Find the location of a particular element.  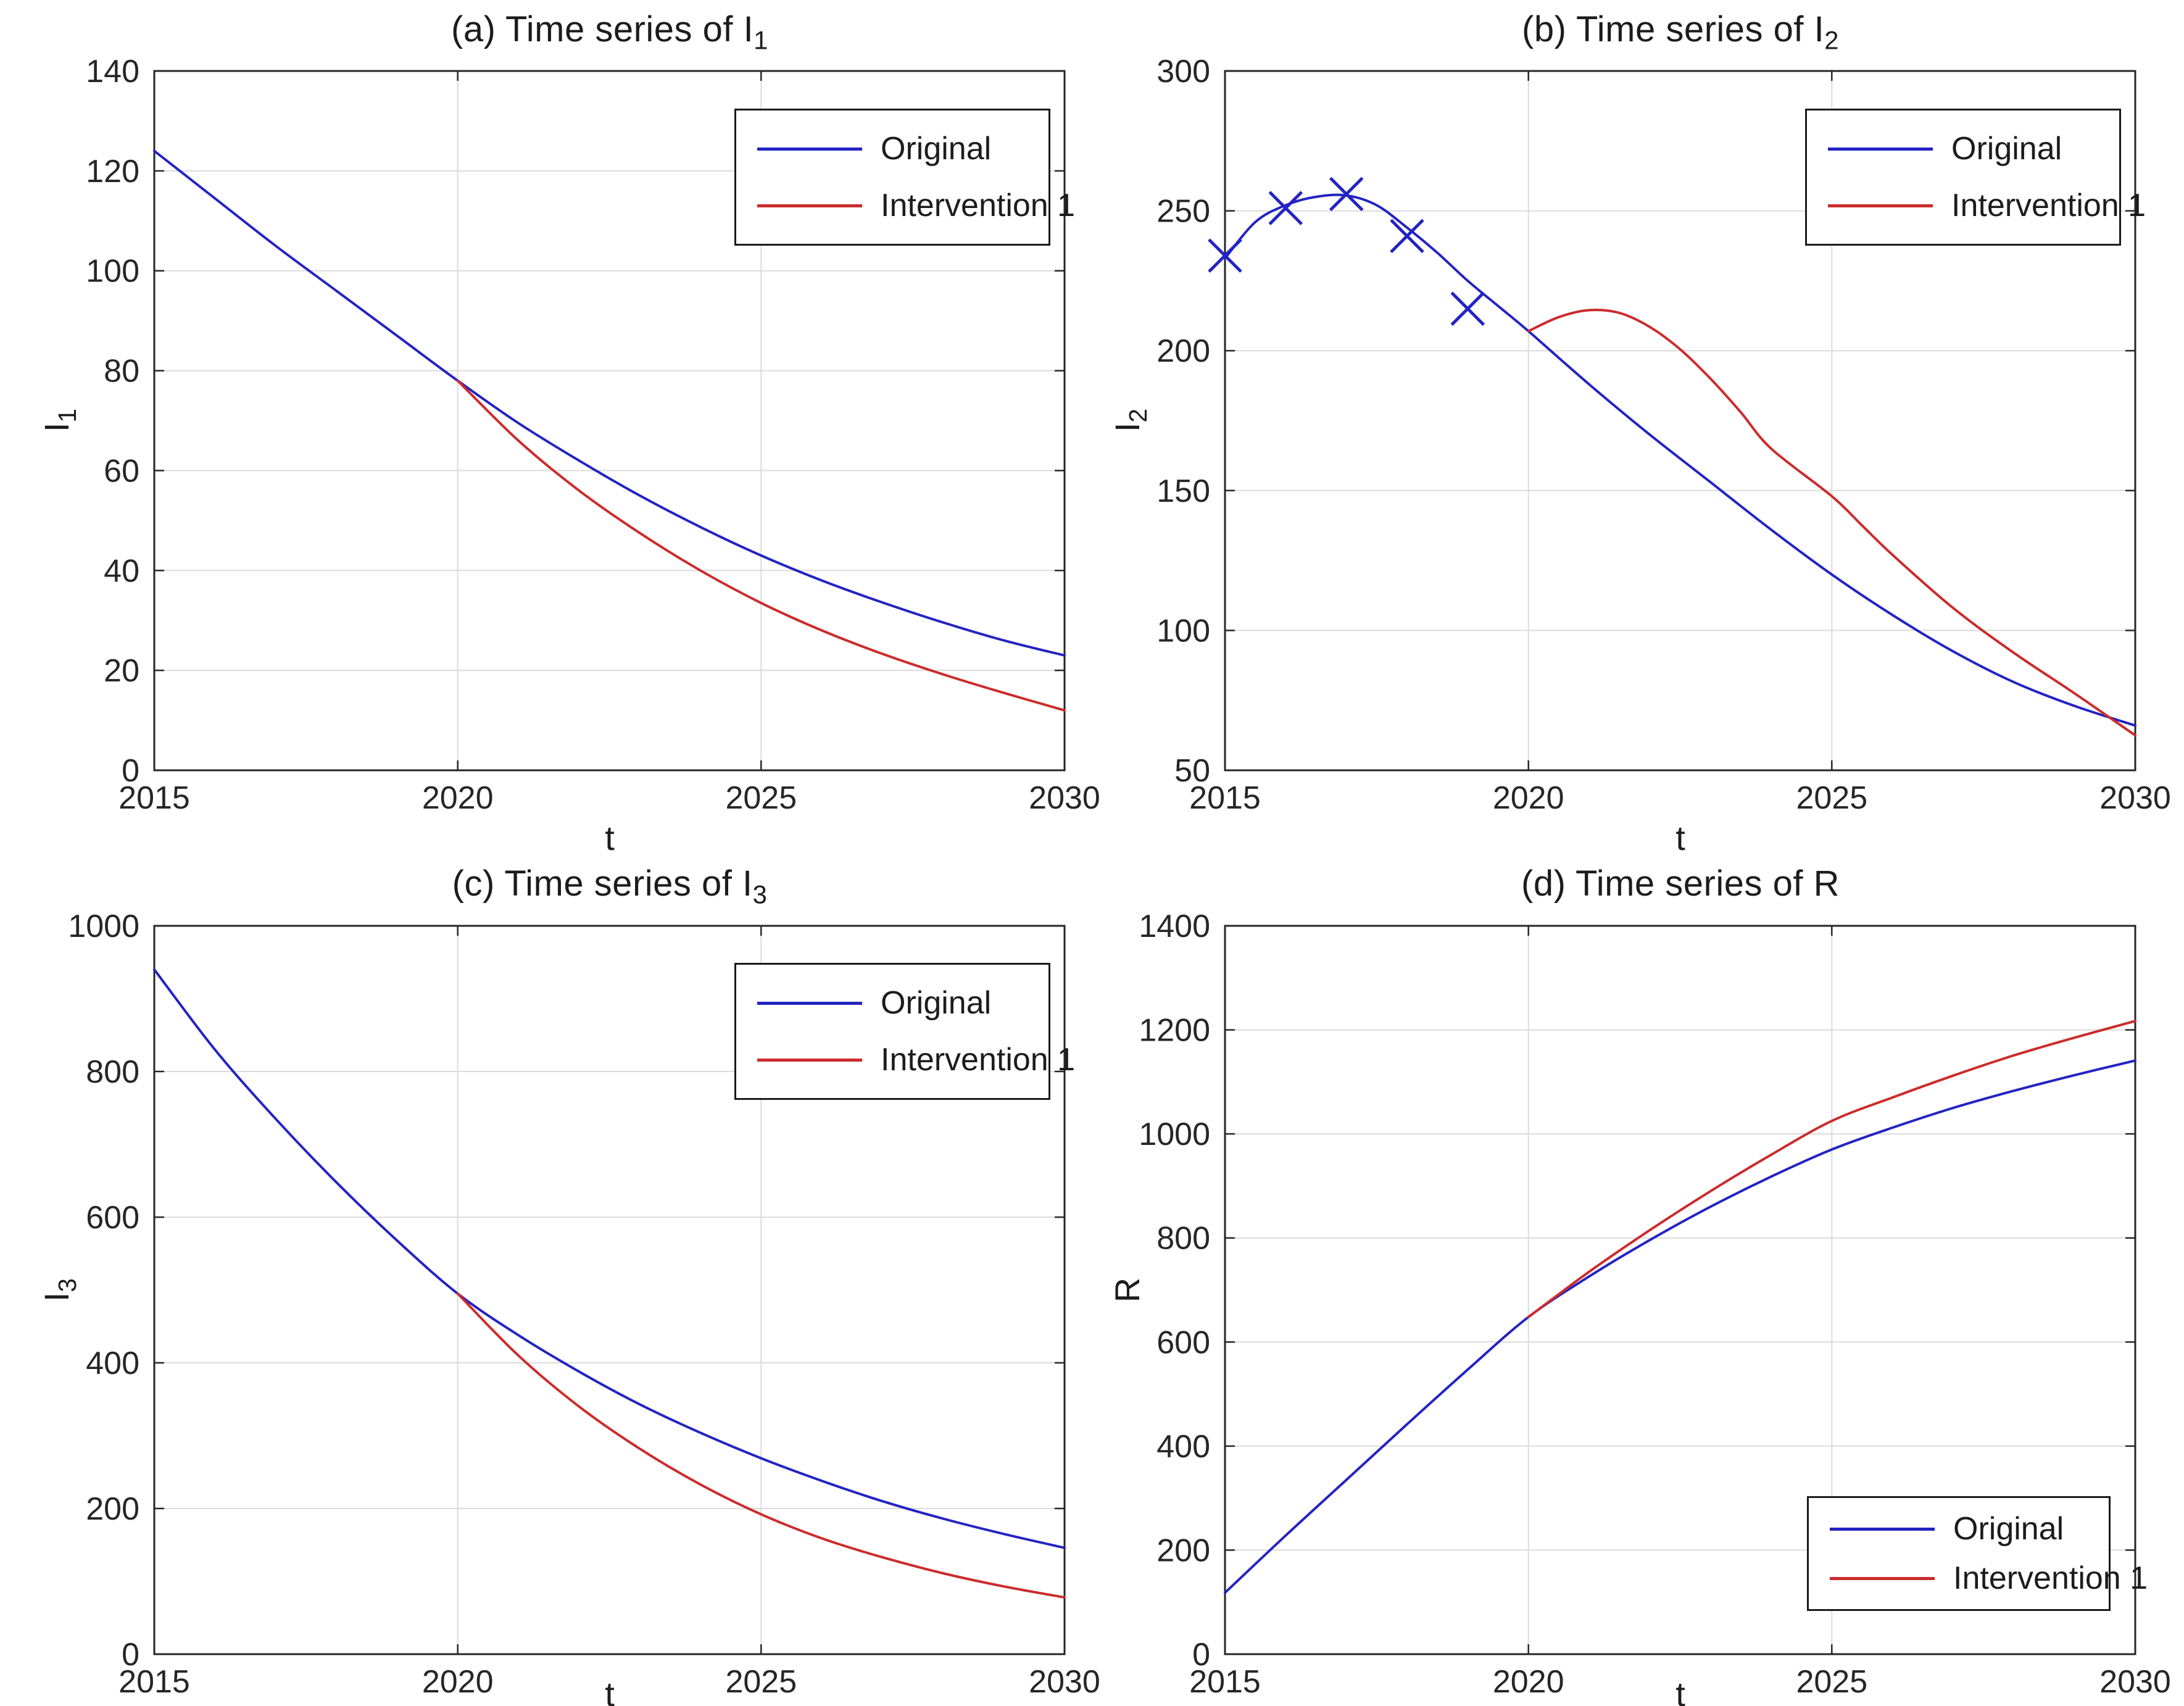

y-tick-label: 300 is located at coordinates (1183, 71).